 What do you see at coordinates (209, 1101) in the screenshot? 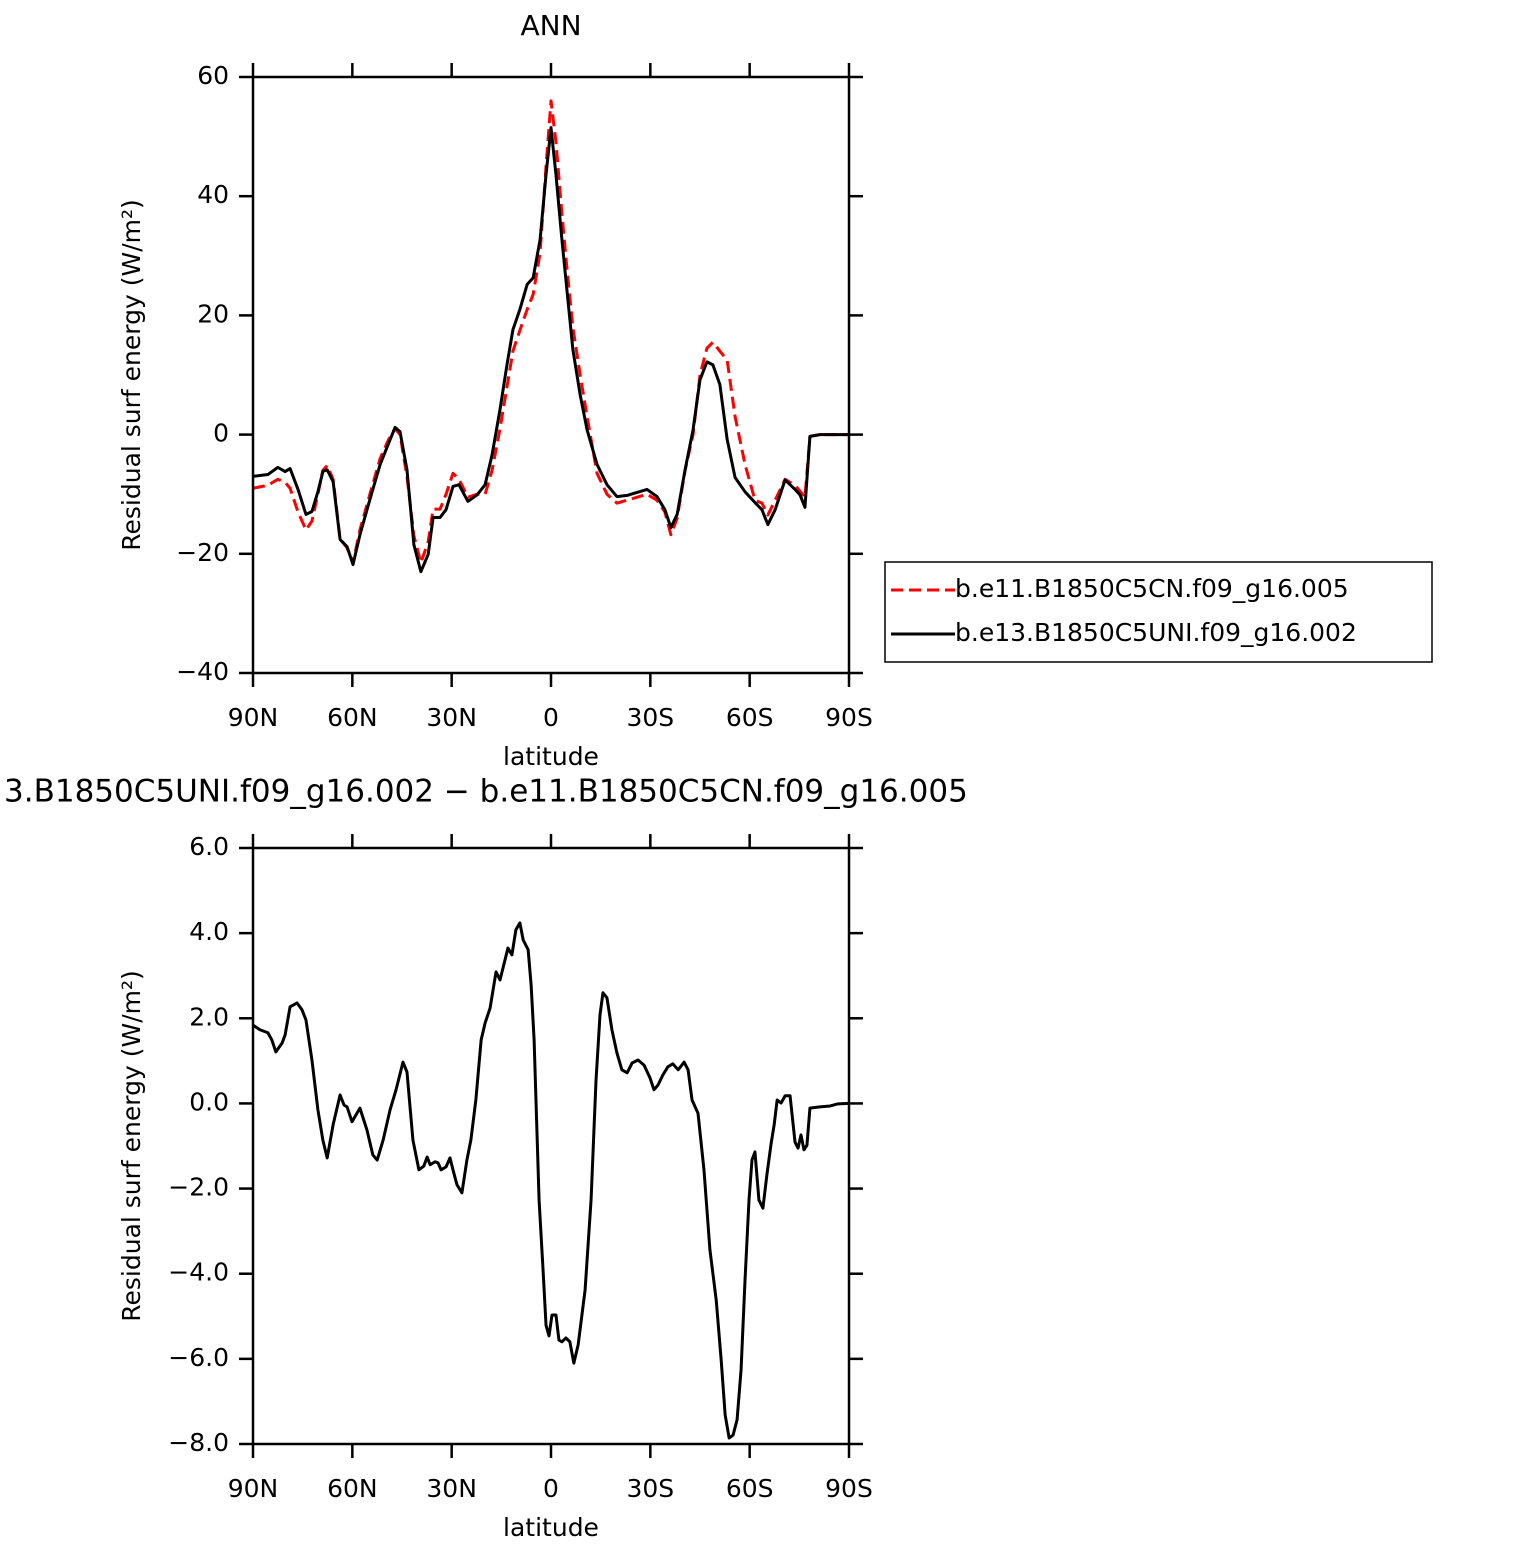
I see `y-tick-label: 0.0` at bounding box center [209, 1101].